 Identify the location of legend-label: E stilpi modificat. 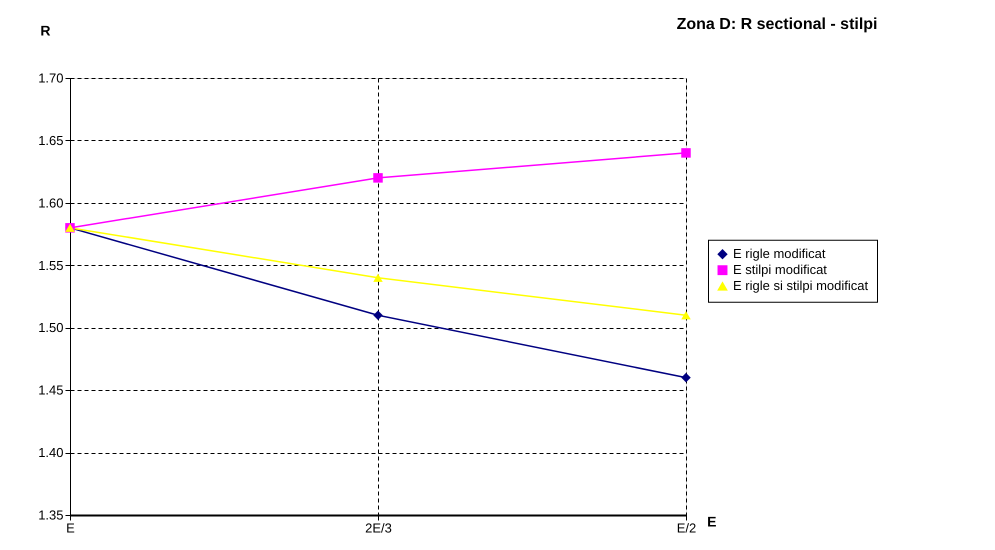
(780, 270).